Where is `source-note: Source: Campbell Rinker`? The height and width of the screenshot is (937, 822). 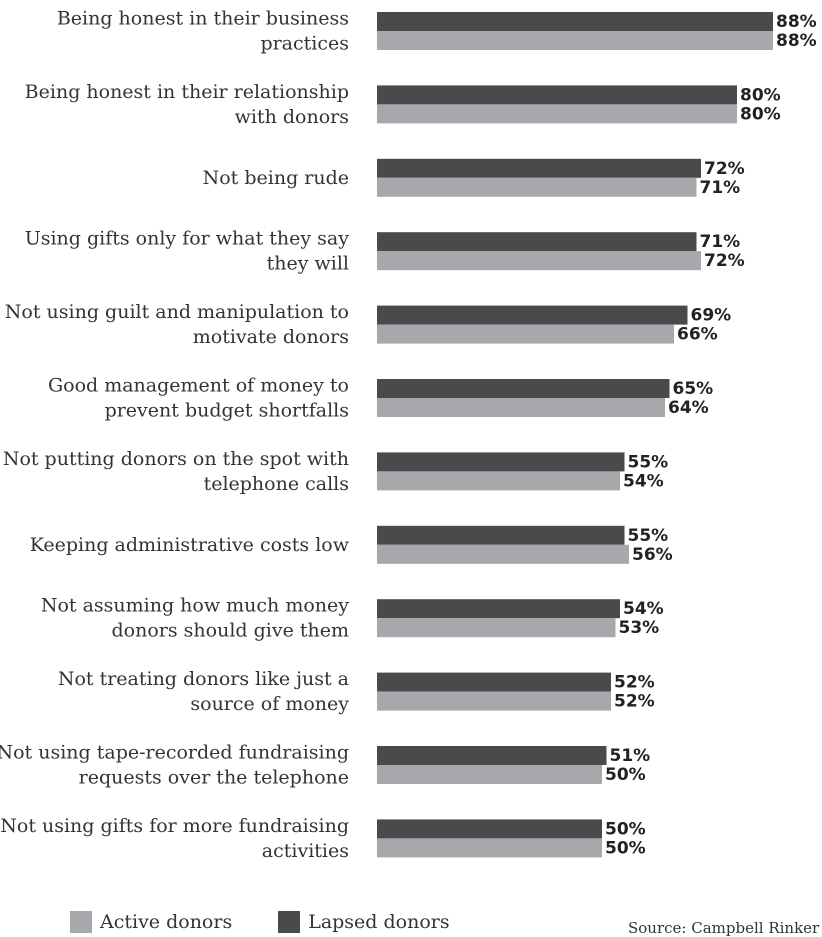 source-note: Source: Campbell Rinker is located at coordinates (724, 928).